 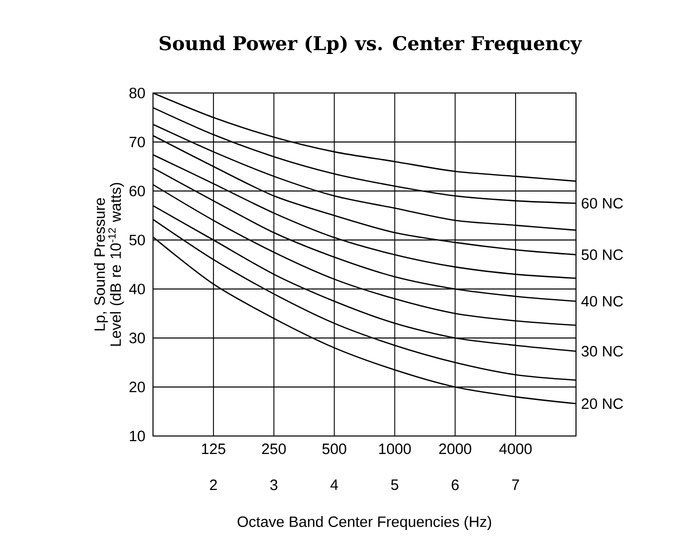 I want to click on x2-tick-label: 2, so click(x=213, y=485).